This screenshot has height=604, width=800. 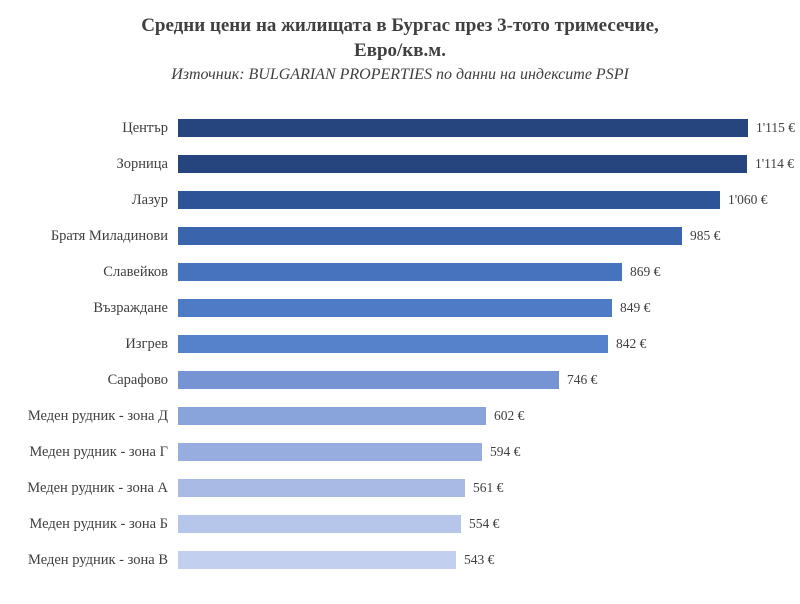 I want to click on bar-track: 594 €, so click(x=489, y=452).